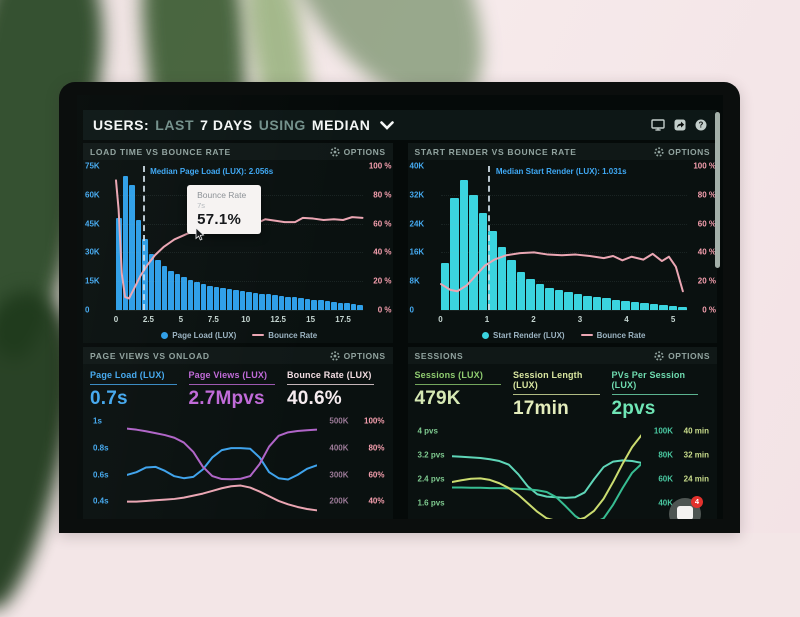 This screenshot has width=800, height=617. I want to click on y-axis-label-left: 0.8s, so click(101, 447).